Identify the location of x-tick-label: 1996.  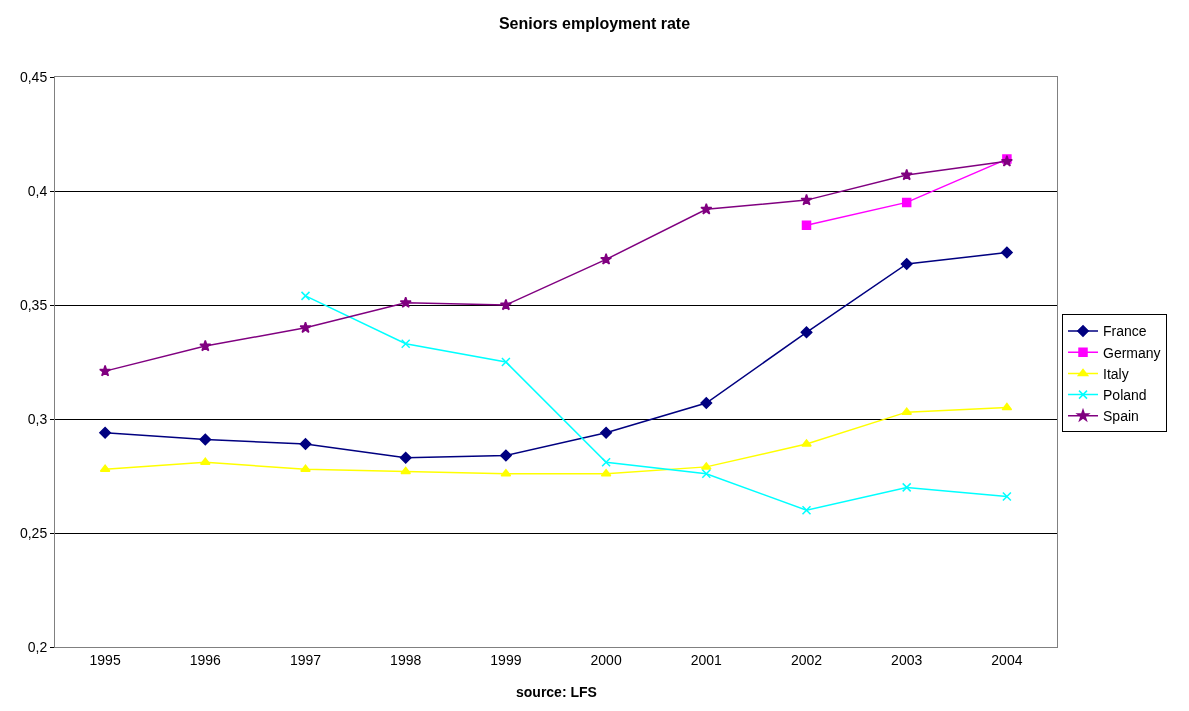
(205, 659).